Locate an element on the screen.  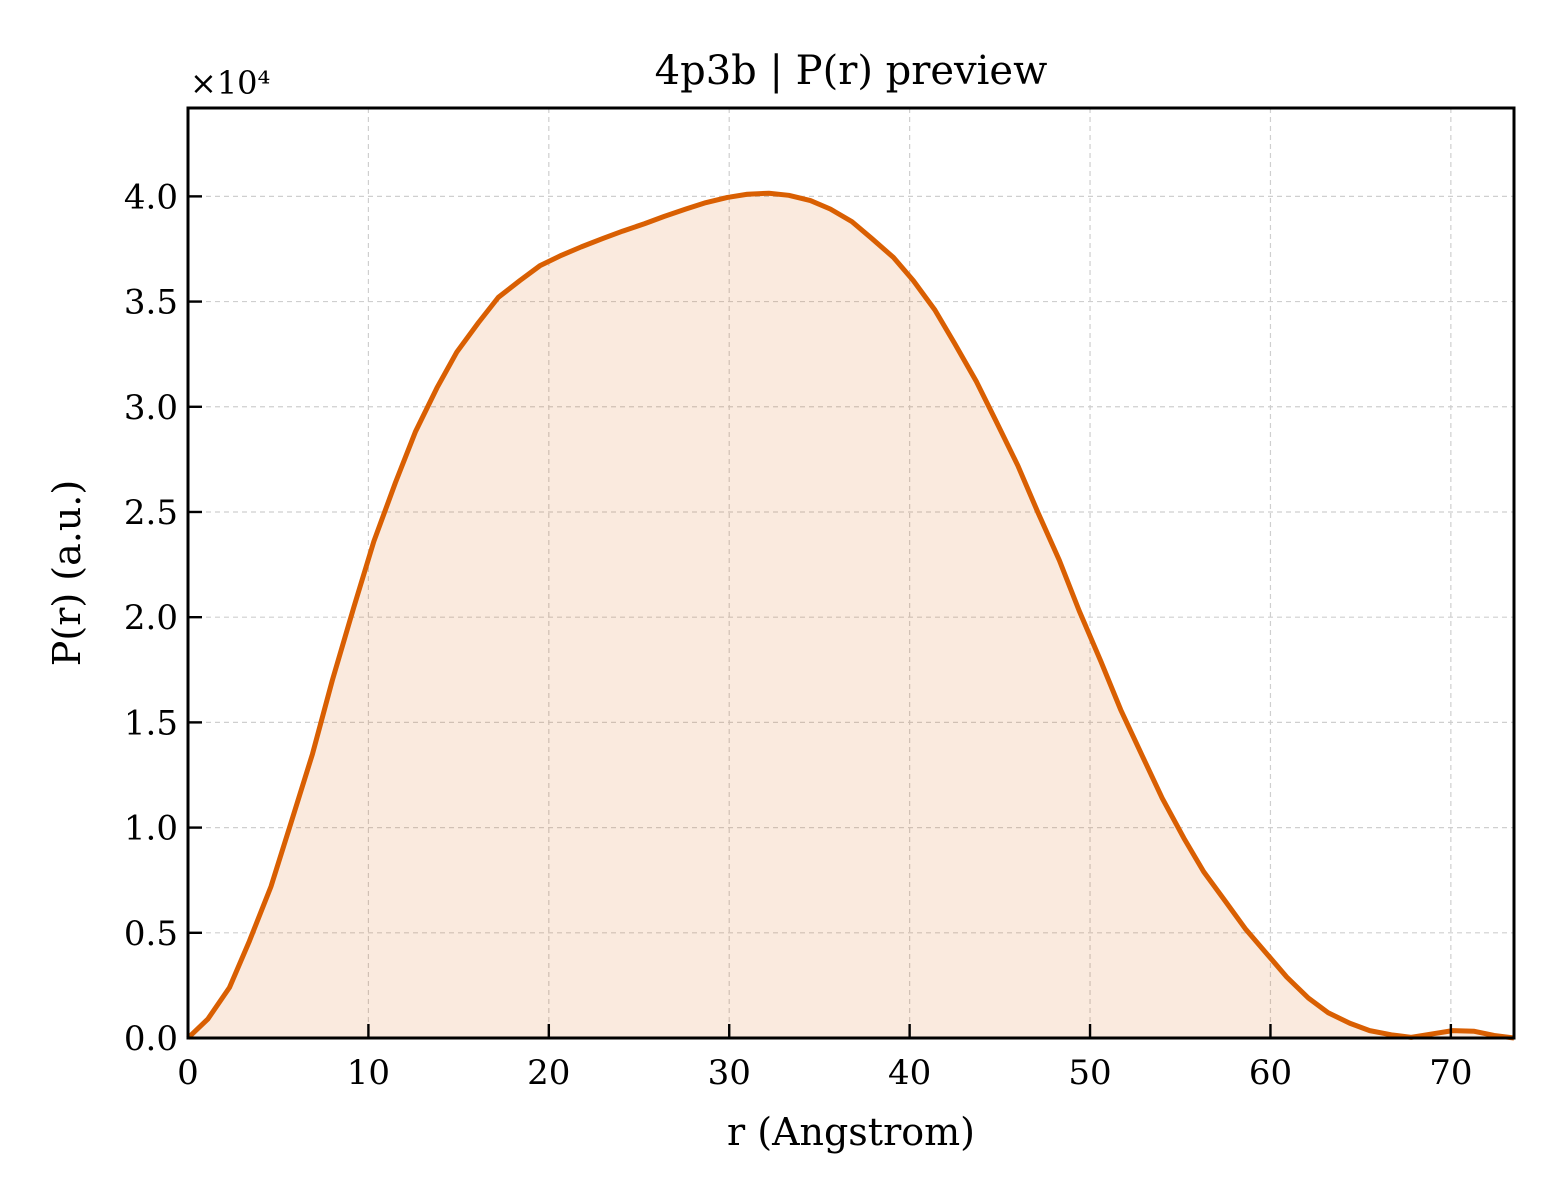
chart-title: 4p3b | P(r) preview is located at coordinates (851, 71).